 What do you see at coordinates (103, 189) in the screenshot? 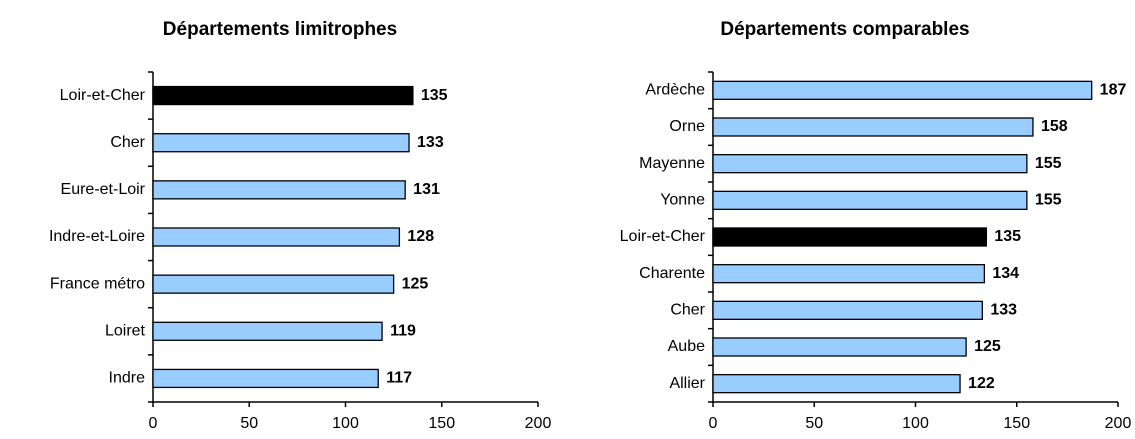
I see `y-tick-label: Eure-et-Loir` at bounding box center [103, 189].